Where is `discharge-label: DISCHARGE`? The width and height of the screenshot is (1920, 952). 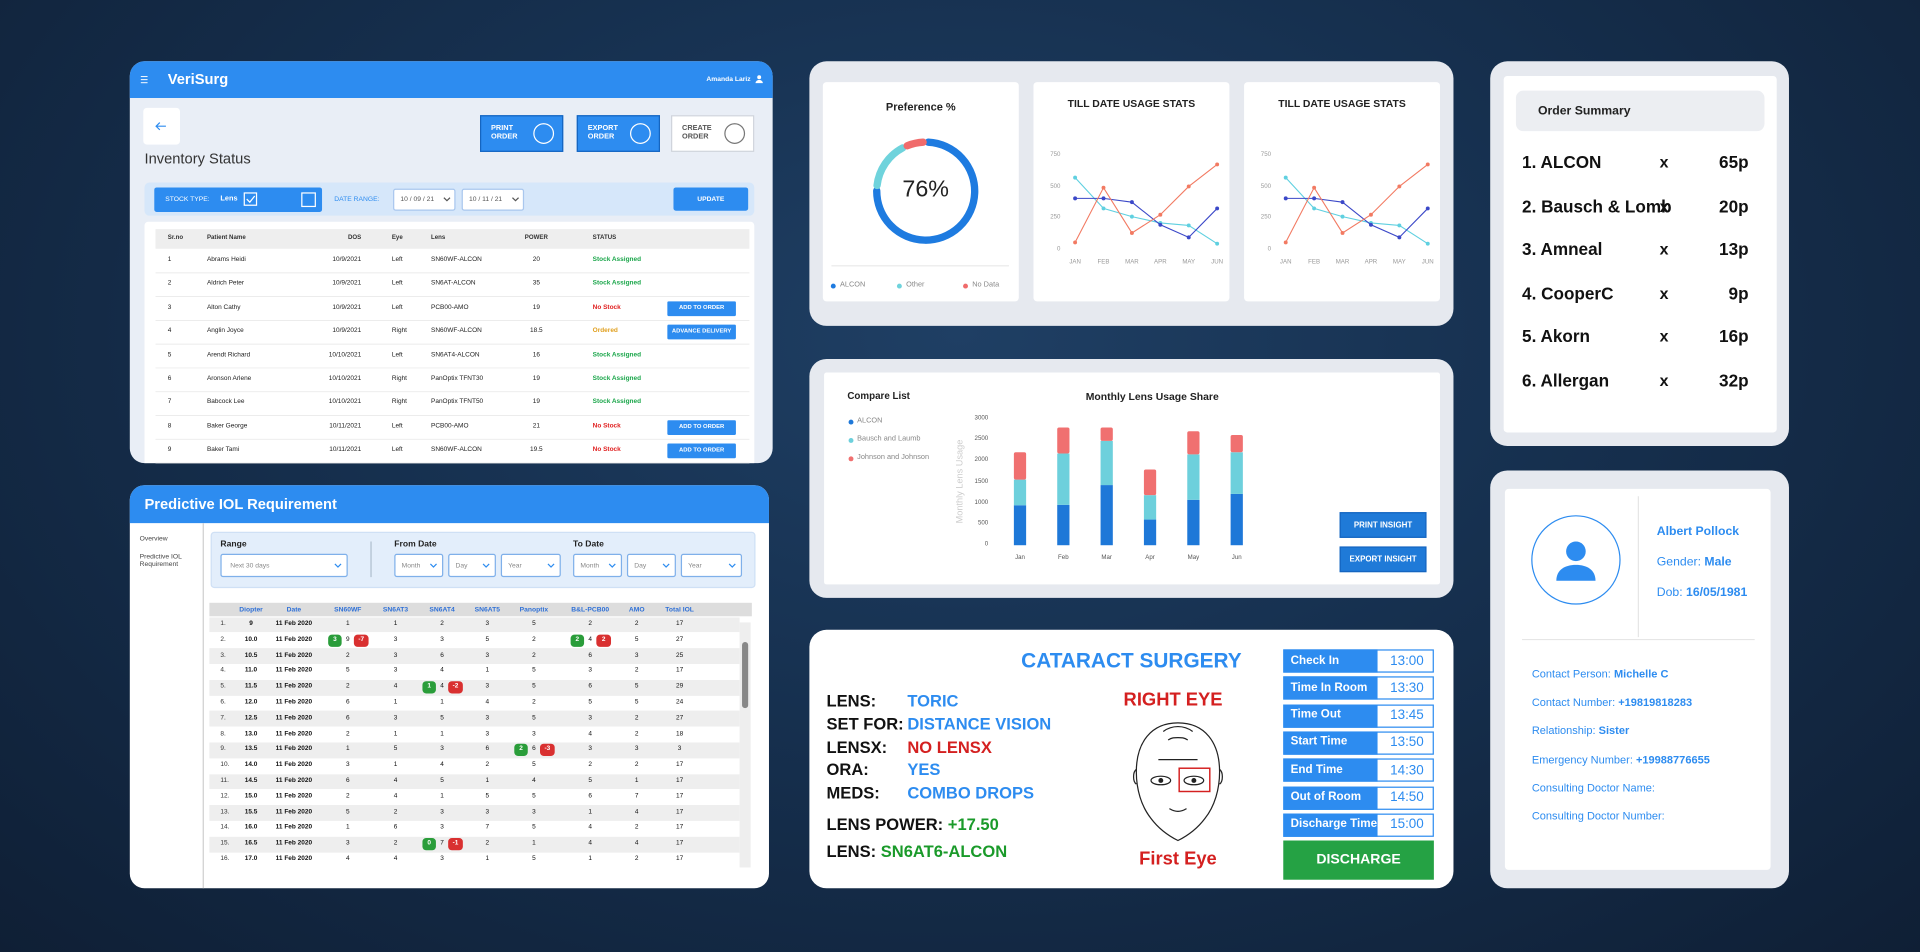 discharge-label: DISCHARGE is located at coordinates (1358, 860).